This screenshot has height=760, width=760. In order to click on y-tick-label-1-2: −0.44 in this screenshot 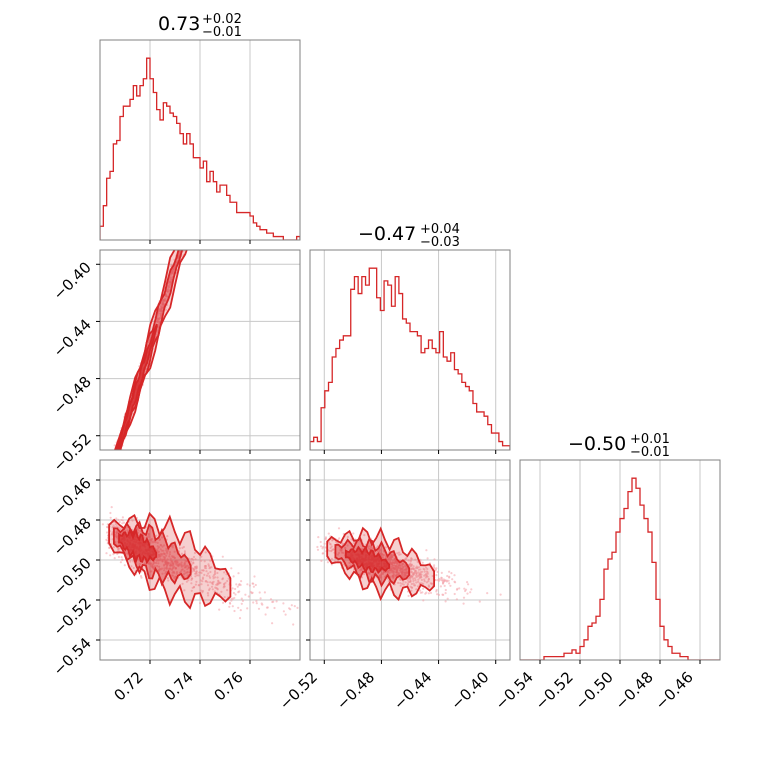, I will do `click(72, 338)`.